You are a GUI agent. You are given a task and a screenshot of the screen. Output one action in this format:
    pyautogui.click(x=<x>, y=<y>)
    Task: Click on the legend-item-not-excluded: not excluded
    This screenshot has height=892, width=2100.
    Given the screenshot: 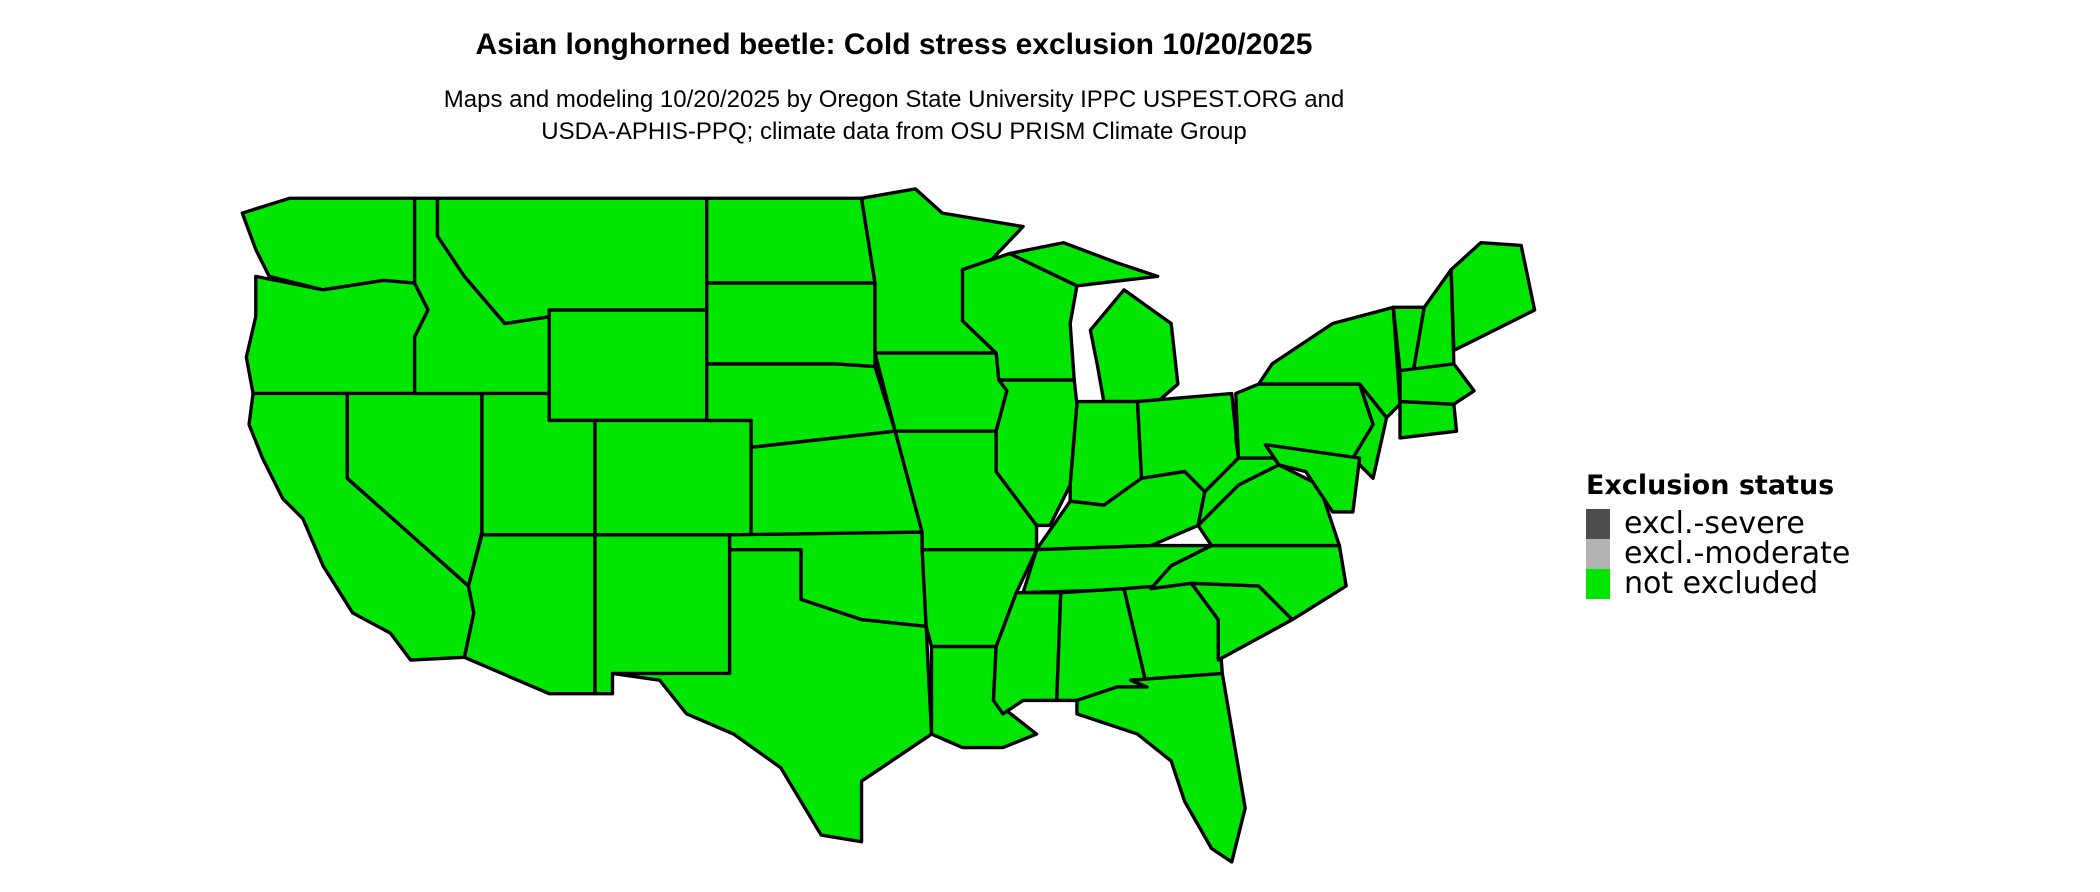 What is the action you would take?
    pyautogui.click(x=1702, y=584)
    